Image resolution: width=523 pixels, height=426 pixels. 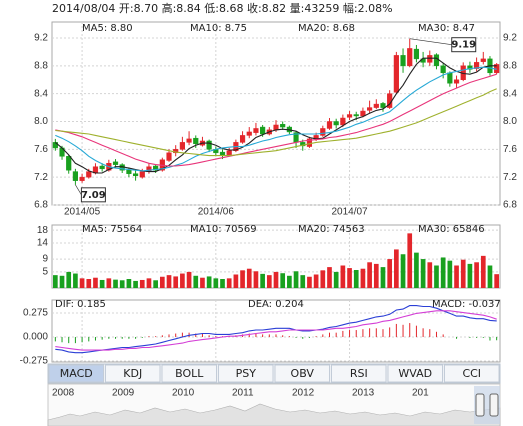 I want to click on tab-bar, so click(x=274, y=373).